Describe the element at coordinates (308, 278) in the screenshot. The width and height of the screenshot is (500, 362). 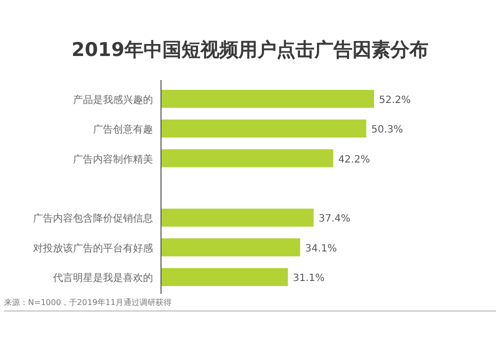
I see `data-label: 31.1%` at that location.